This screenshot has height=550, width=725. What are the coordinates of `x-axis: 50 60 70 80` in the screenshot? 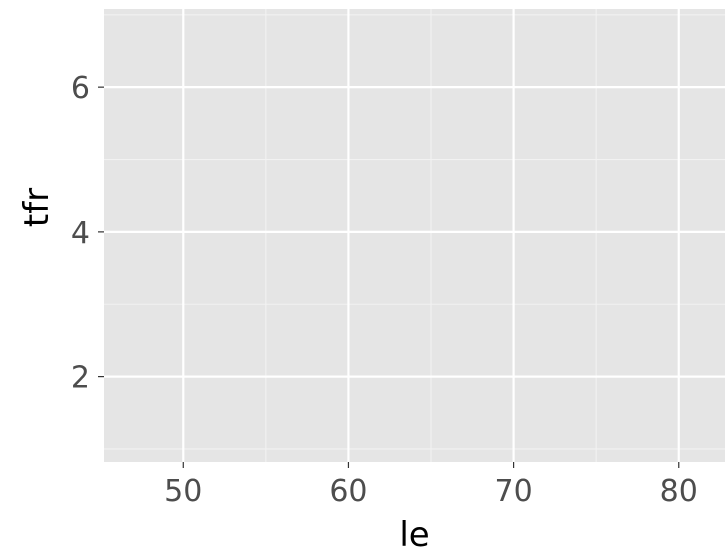 It's located at (431, 485).